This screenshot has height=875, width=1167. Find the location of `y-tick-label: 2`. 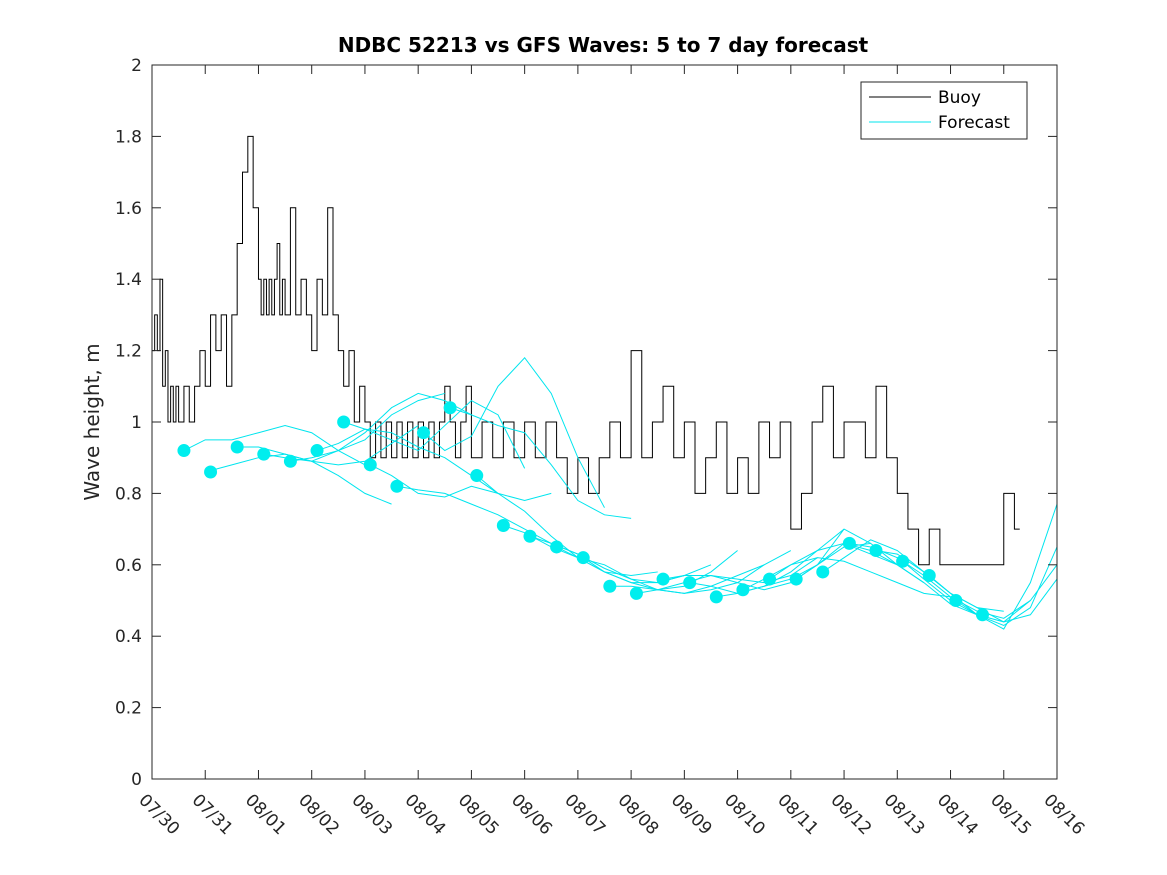

y-tick-label: 2 is located at coordinates (136, 66).